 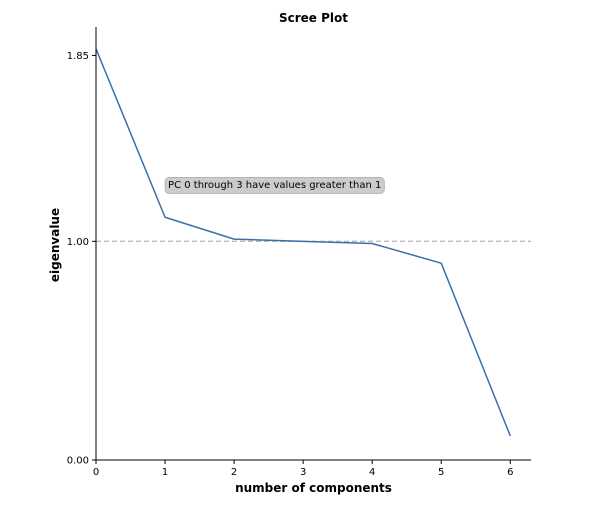 What do you see at coordinates (78, 56) in the screenshot?
I see `y-tick-label: 1.85` at bounding box center [78, 56].